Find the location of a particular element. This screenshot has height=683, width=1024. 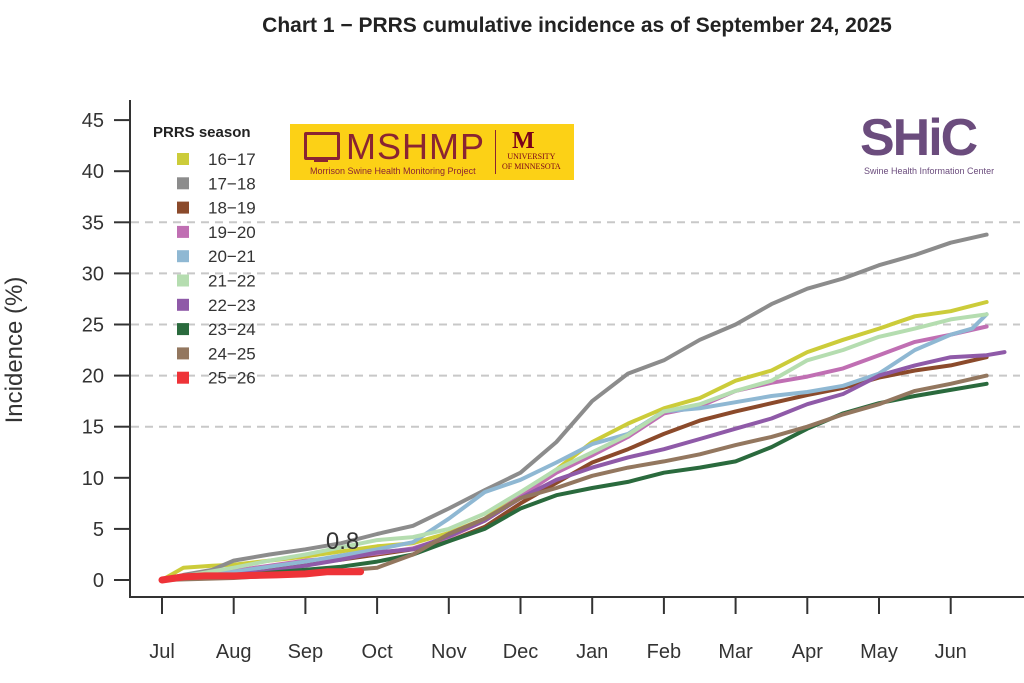

mshmp-name: MSHMP is located at coordinates (415, 146).